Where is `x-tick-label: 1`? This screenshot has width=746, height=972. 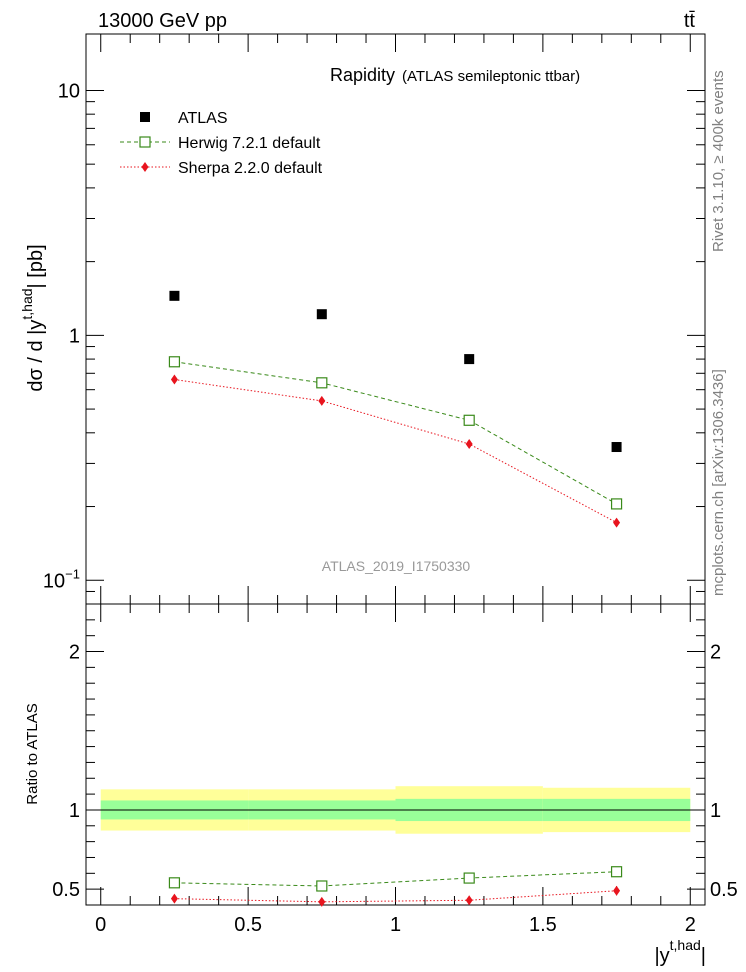
x-tick-label: 1 is located at coordinates (395, 925).